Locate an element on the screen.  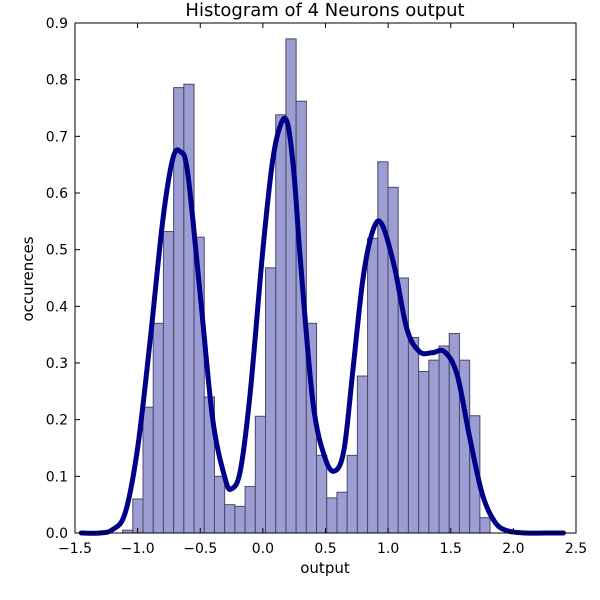
x-tick-label: −1.5 is located at coordinates (75, 549).